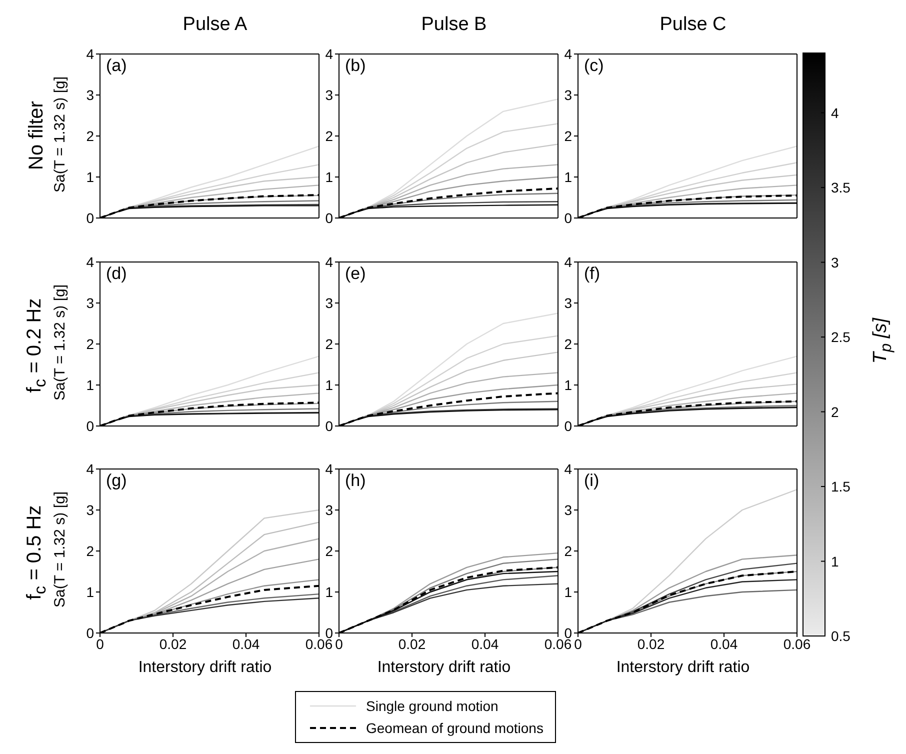 This screenshot has height=754, width=906. Describe the element at coordinates (841, 337) in the screenshot. I see `color-bar-label: 2.5` at that location.